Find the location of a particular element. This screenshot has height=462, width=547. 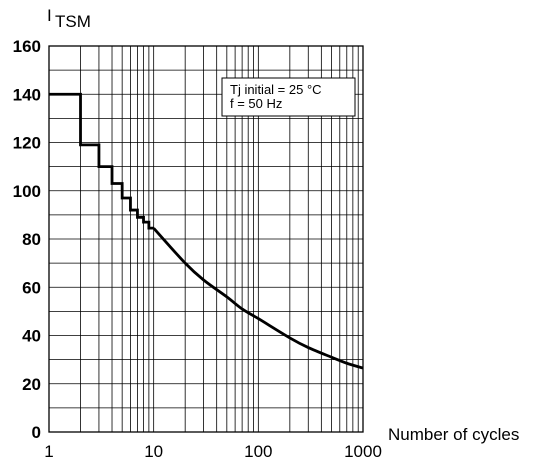

series-curve-line is located at coordinates (258, 298).